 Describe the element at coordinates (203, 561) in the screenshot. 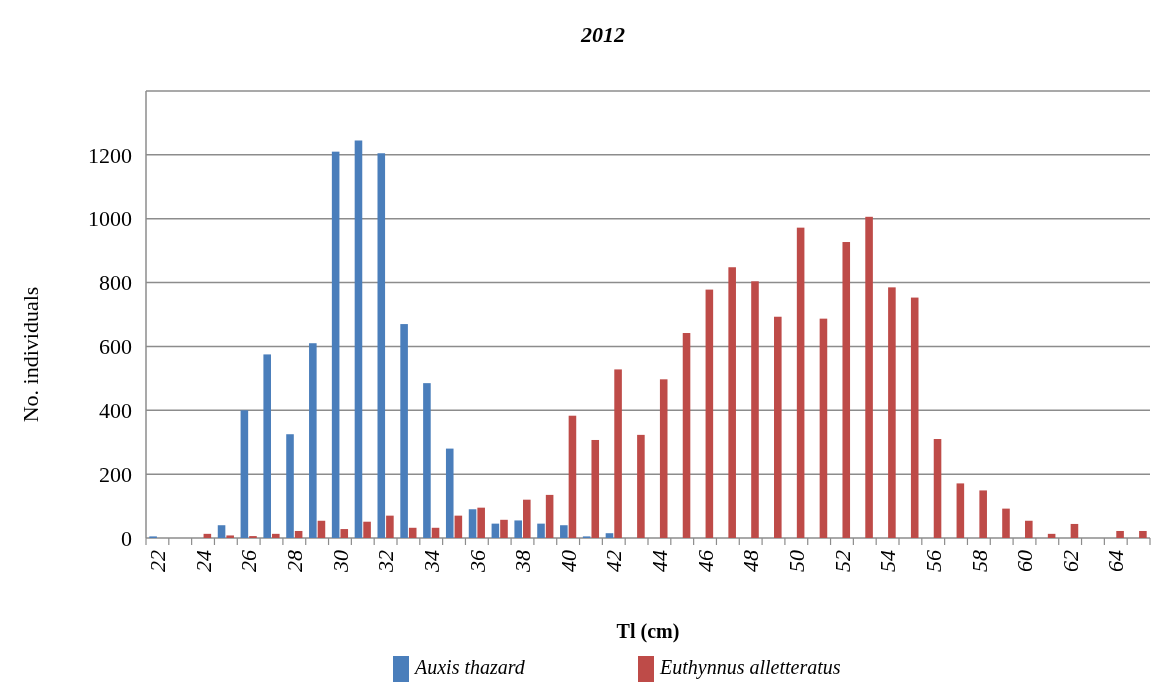

I see `x-tick-label: 24` at that location.